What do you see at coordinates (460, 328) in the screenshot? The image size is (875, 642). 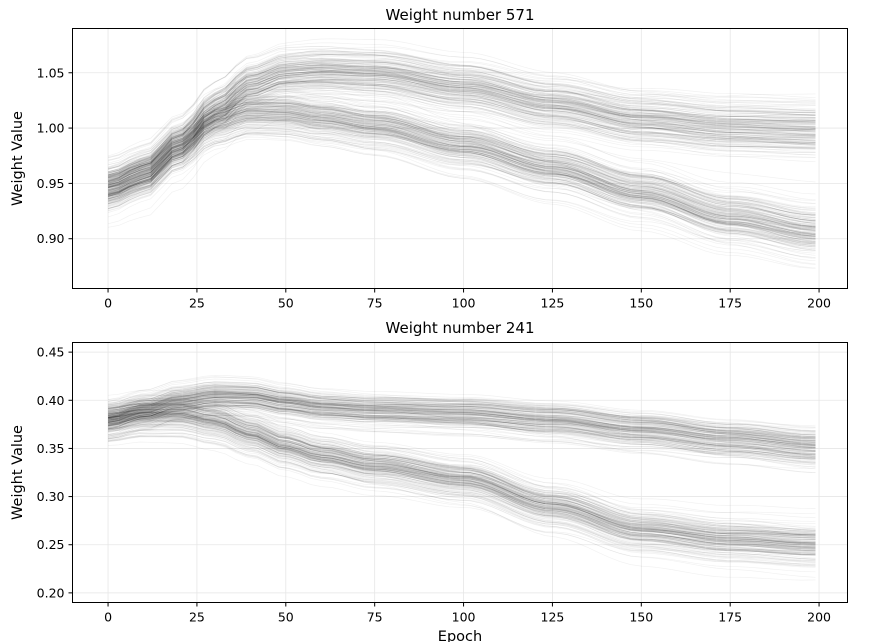 I see `chart-title: Weight number 241` at bounding box center [460, 328].